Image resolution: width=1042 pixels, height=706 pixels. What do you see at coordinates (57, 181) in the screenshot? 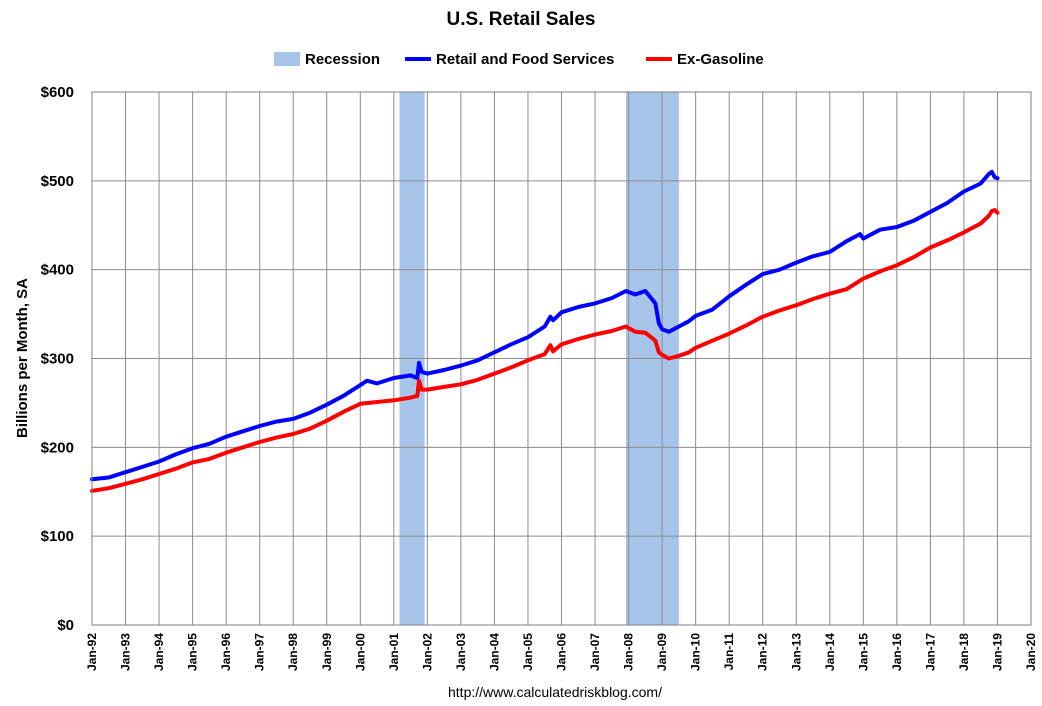
I see `y-tick-label: $500` at bounding box center [57, 181].